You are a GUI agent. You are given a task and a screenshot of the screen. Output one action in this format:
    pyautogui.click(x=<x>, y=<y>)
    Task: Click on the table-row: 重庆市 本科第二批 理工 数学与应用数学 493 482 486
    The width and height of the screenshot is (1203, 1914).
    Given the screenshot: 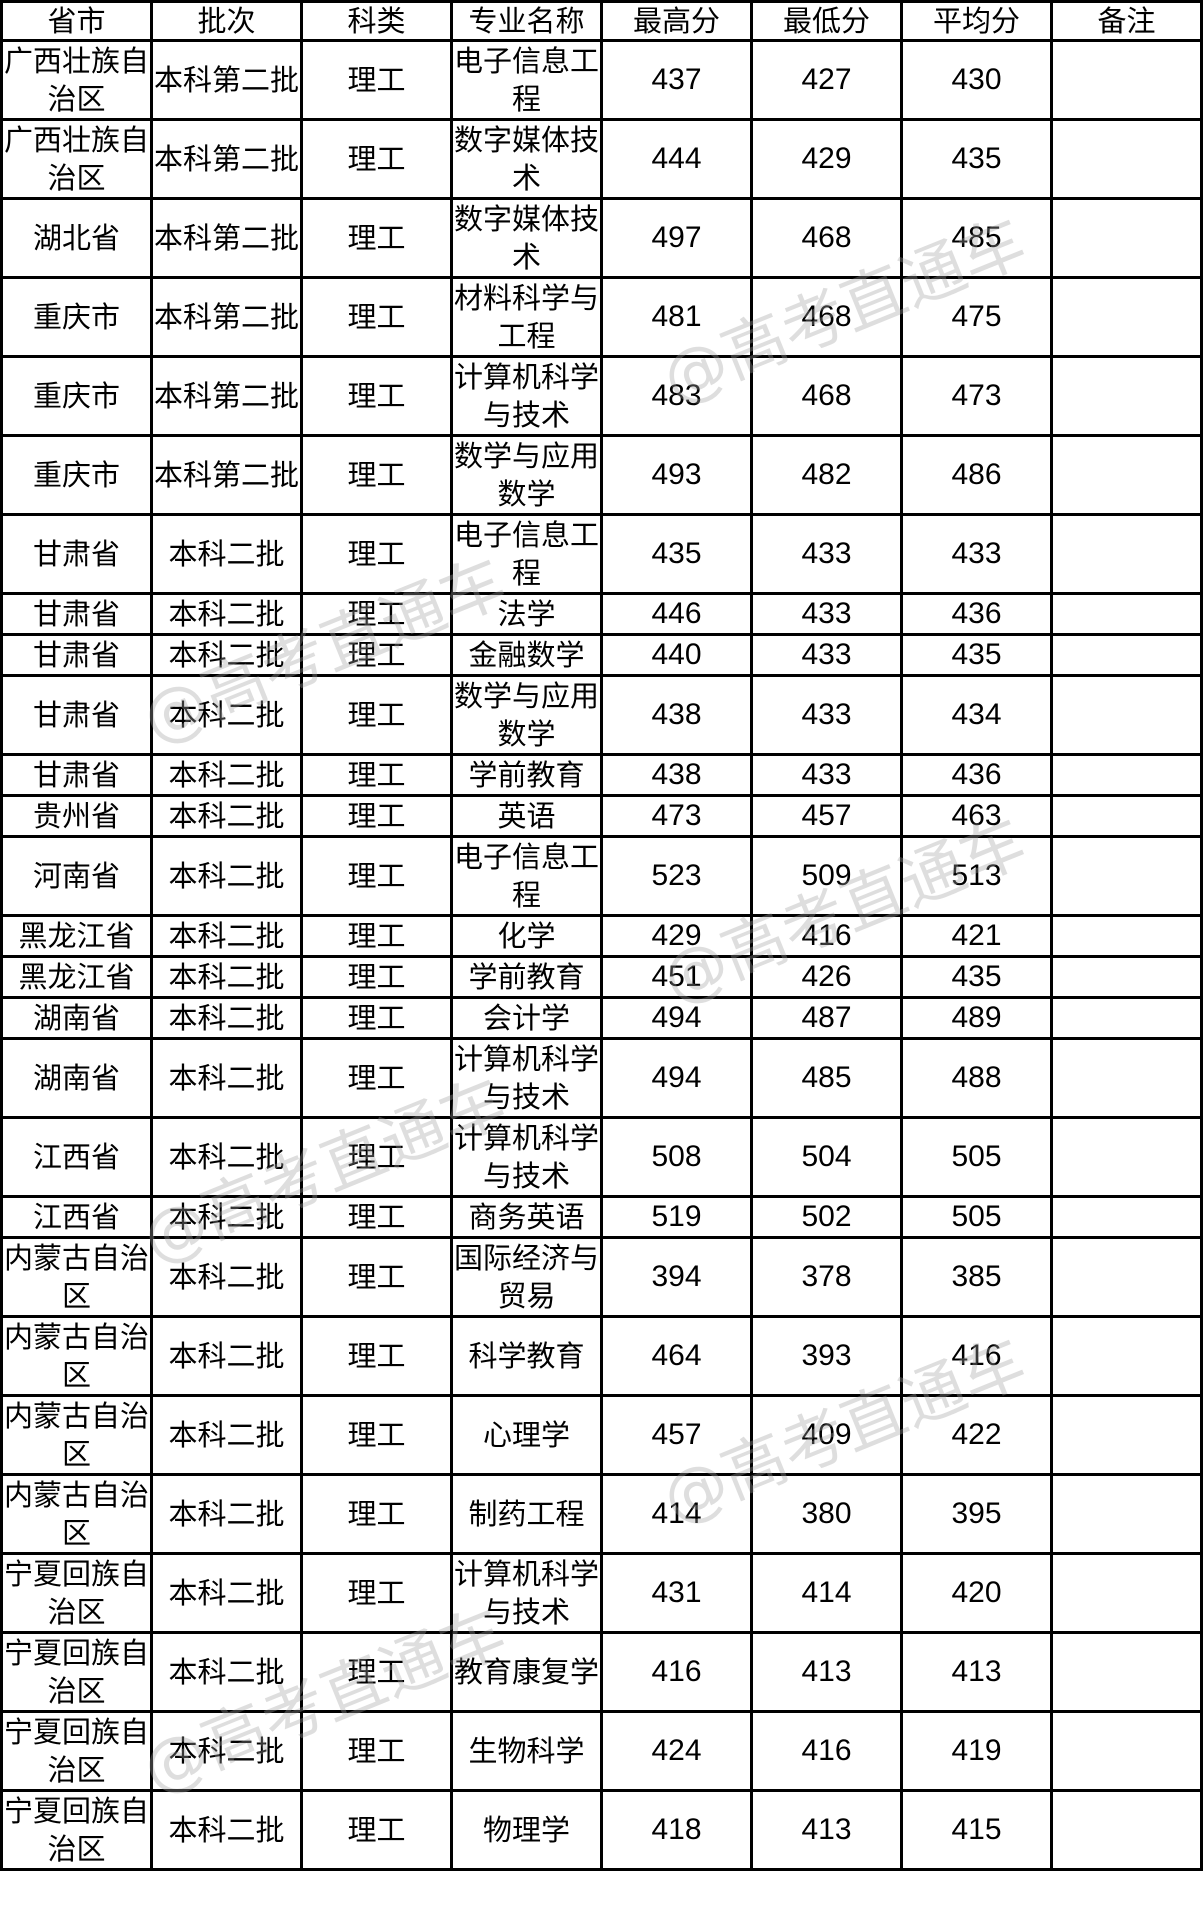 What is the action you would take?
    pyautogui.click(x=601, y=475)
    